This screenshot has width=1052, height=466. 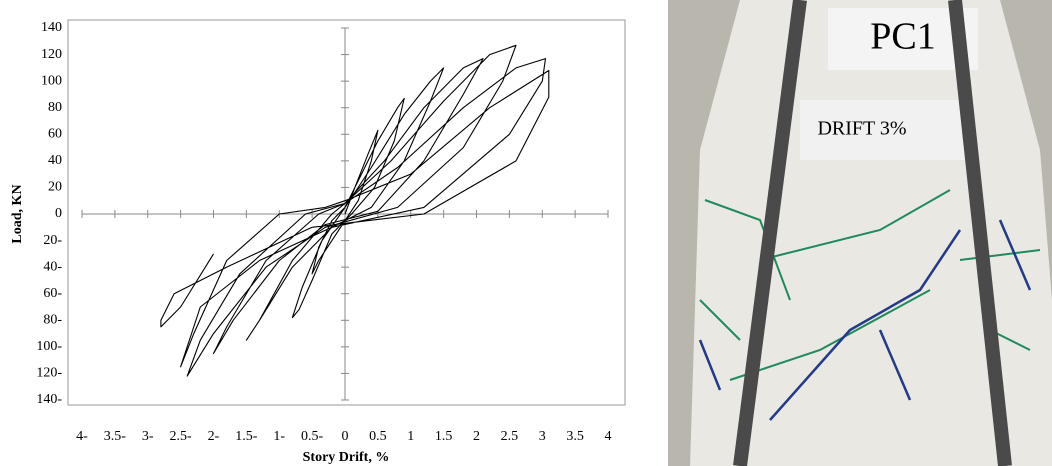 What do you see at coordinates (55, 160) in the screenshot?
I see `y-tick-label: 40` at bounding box center [55, 160].